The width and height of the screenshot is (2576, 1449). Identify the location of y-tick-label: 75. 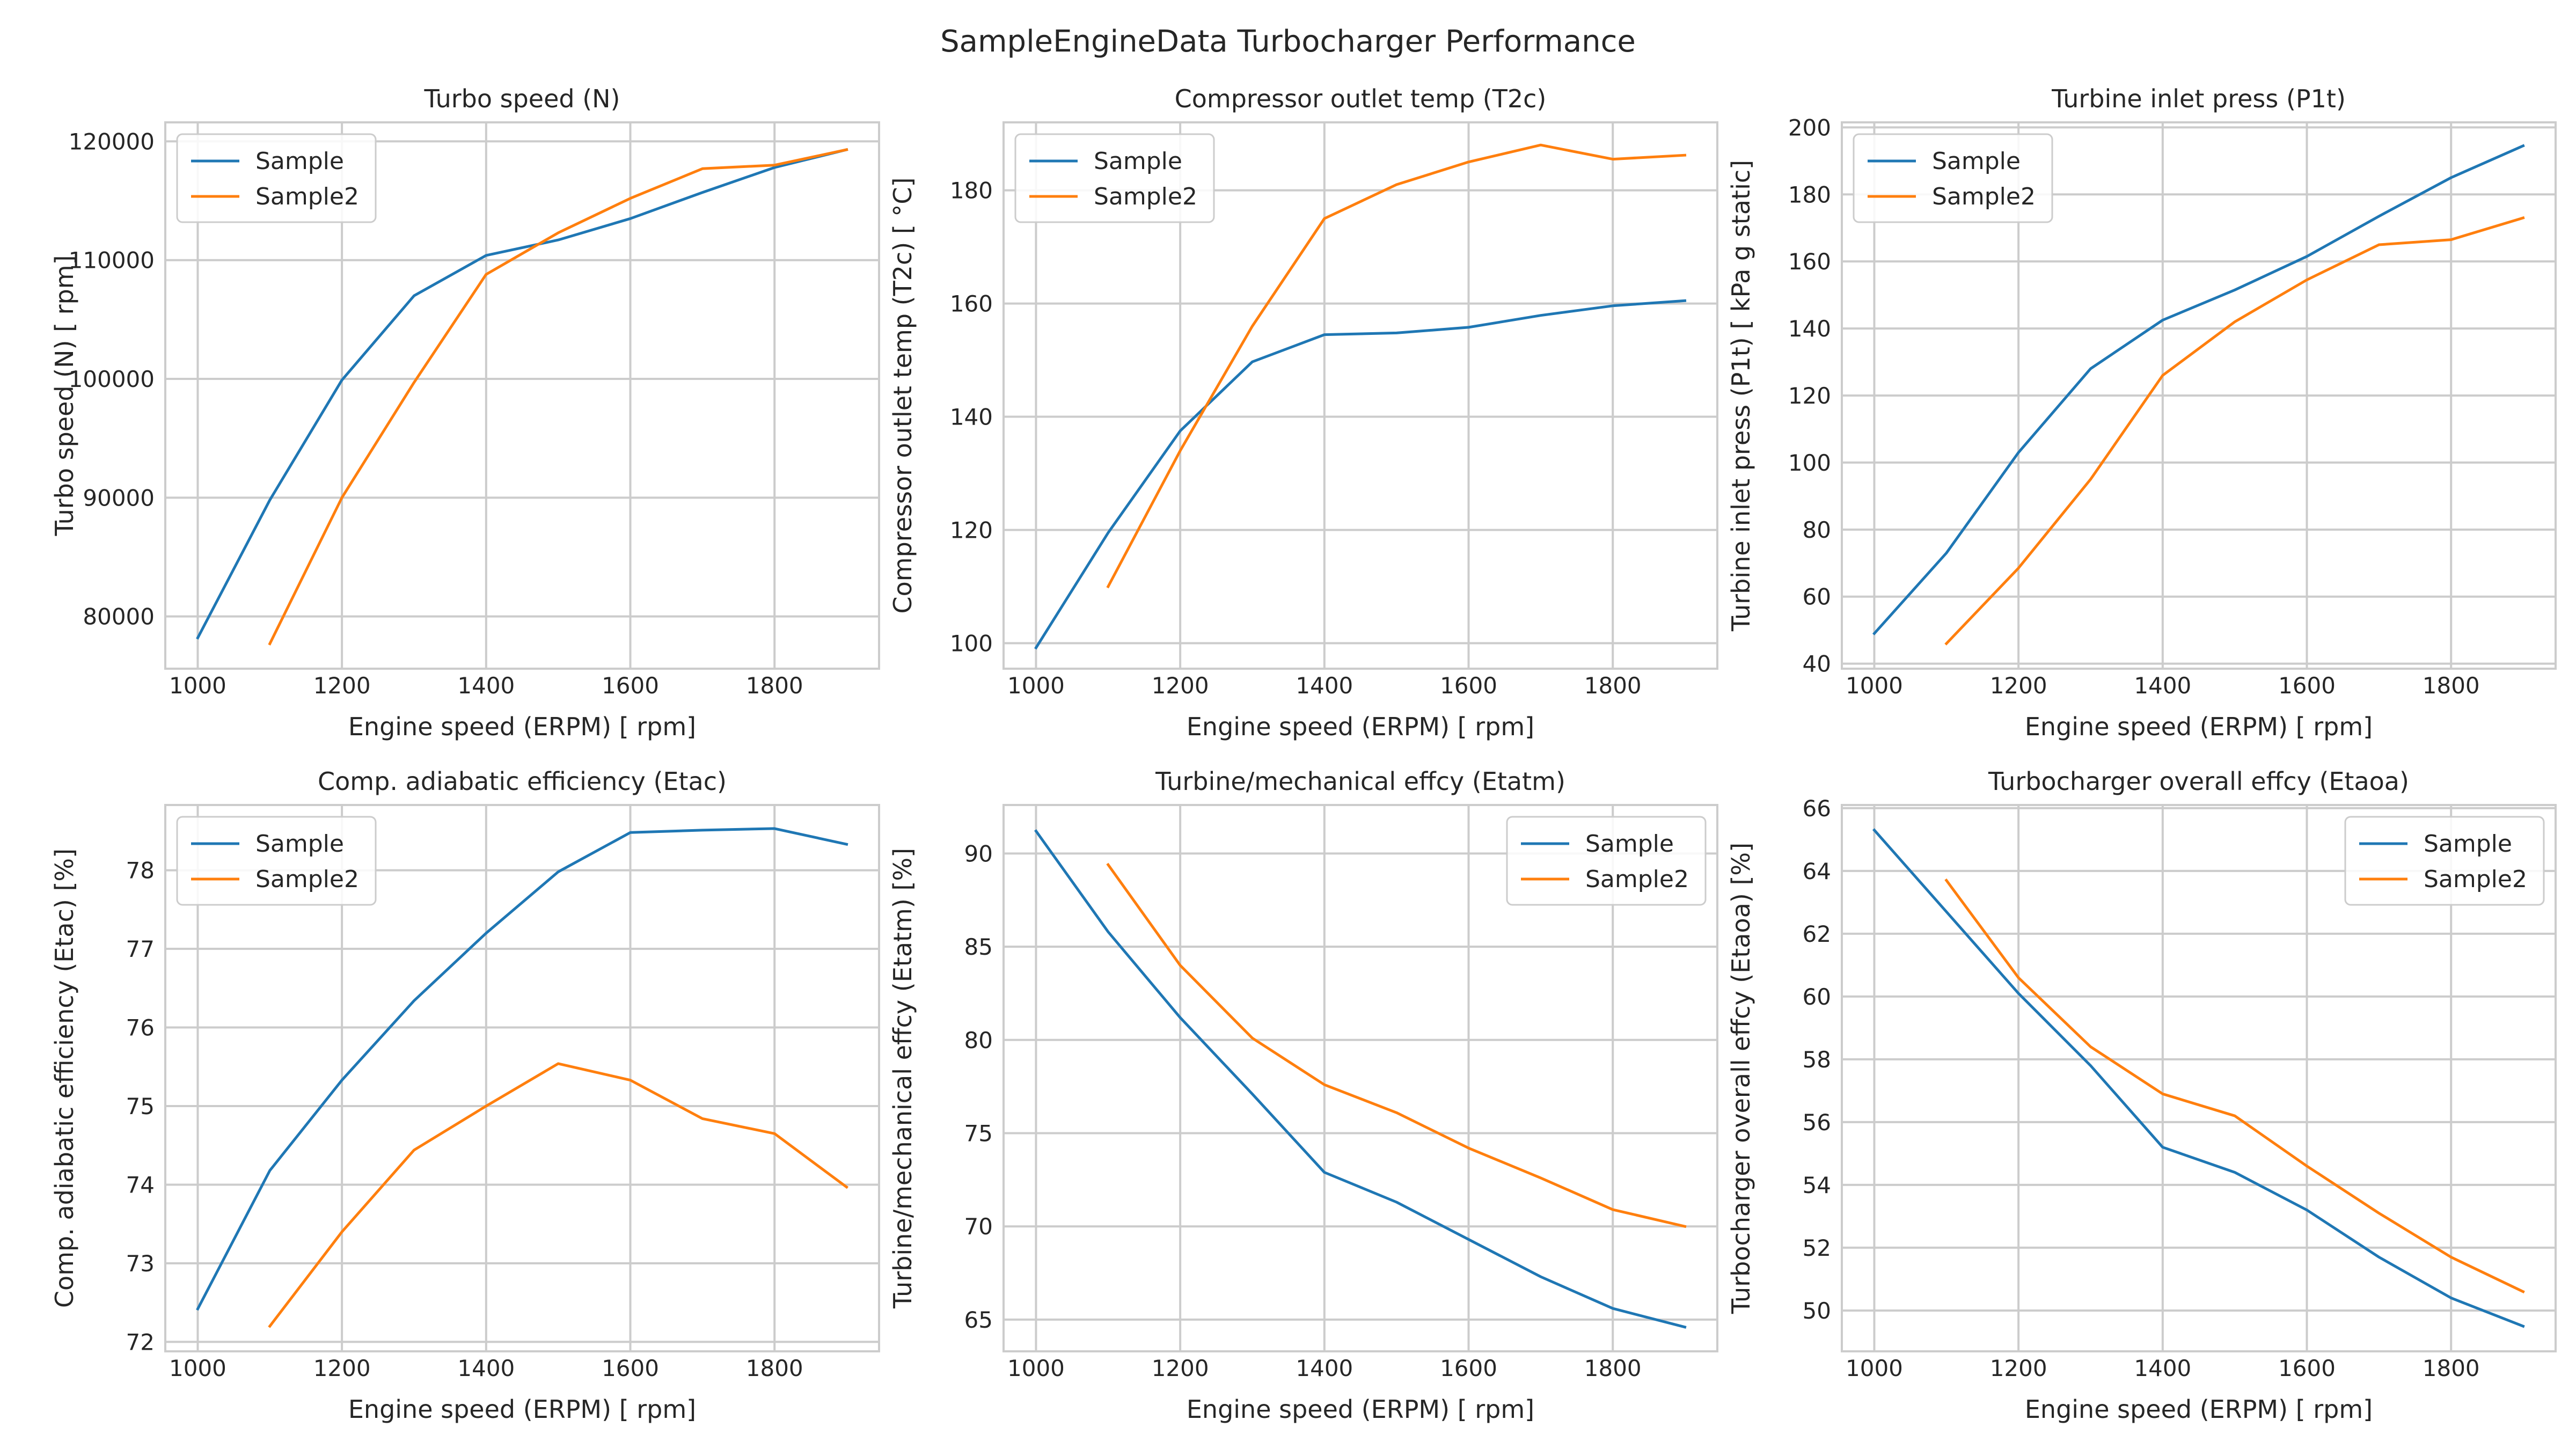
(140, 1106).